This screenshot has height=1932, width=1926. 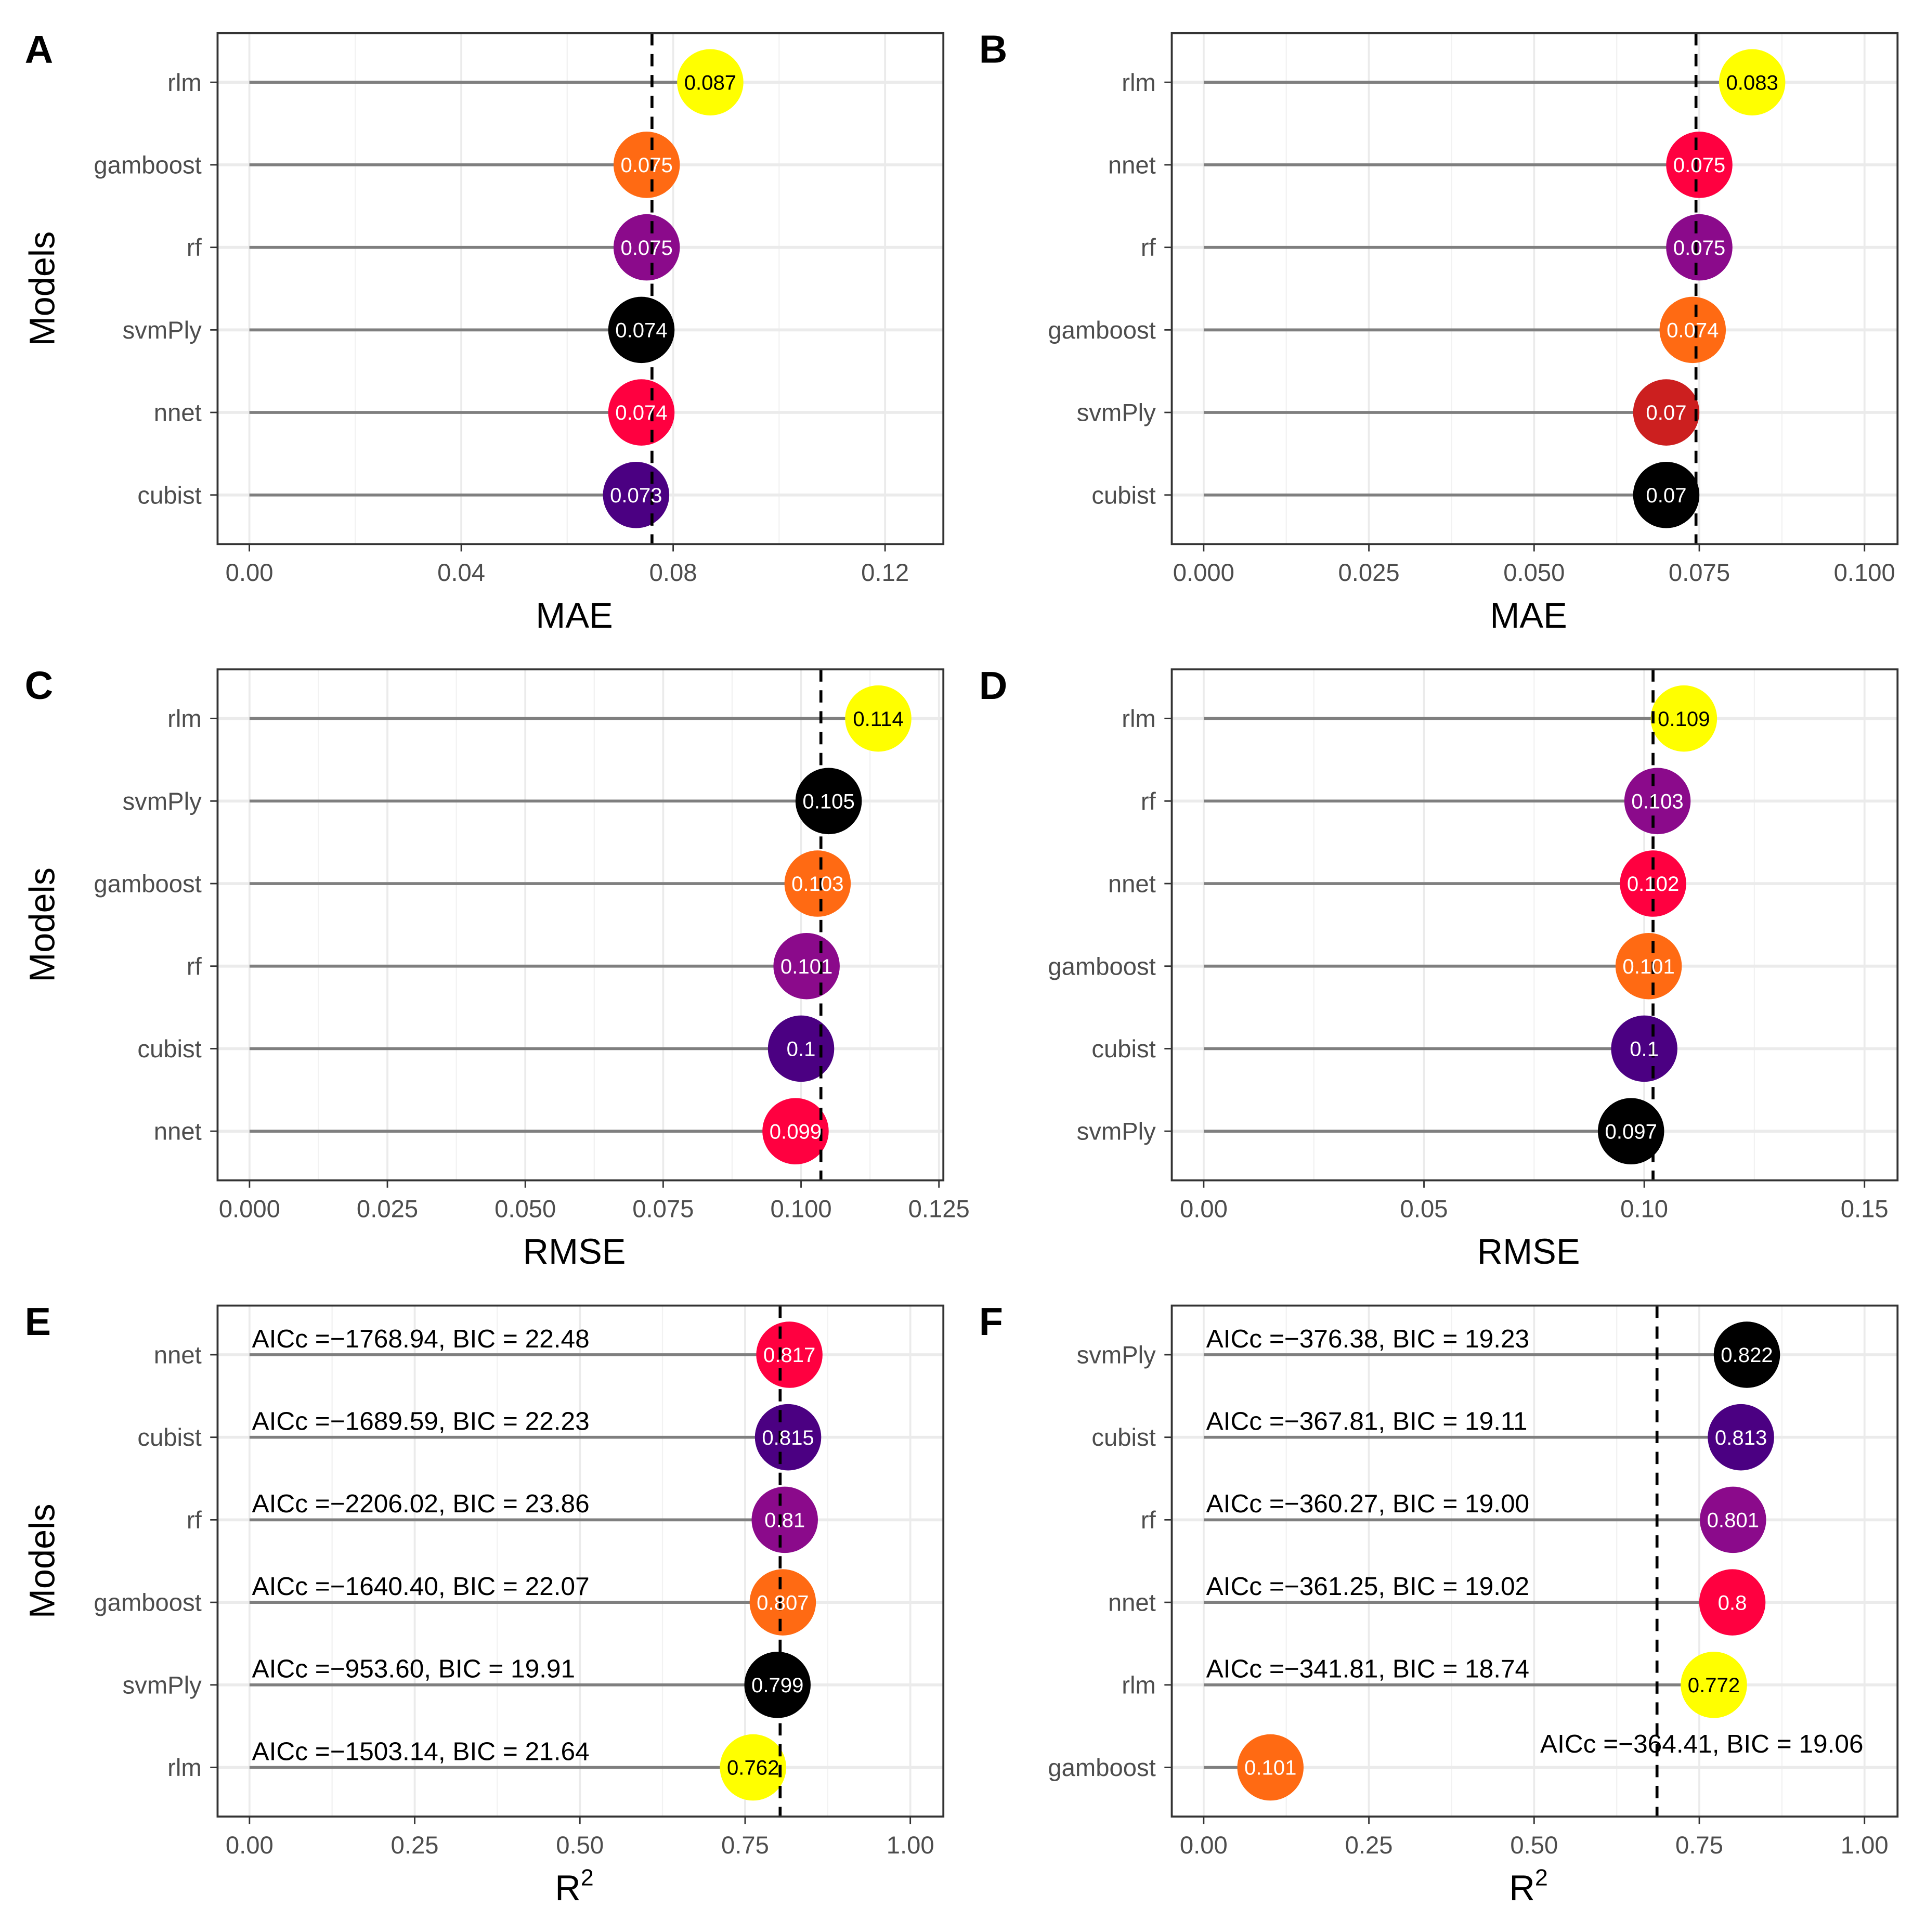 What do you see at coordinates (1369, 573) in the screenshot?
I see `x-tick-label: 0.025` at bounding box center [1369, 573].